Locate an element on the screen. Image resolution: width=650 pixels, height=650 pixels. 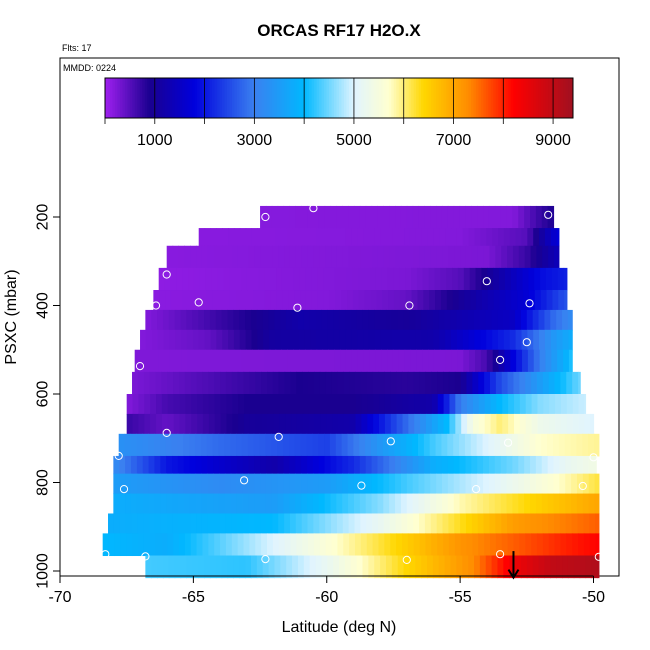
x-tick-label: -50 is located at coordinates (593, 597).